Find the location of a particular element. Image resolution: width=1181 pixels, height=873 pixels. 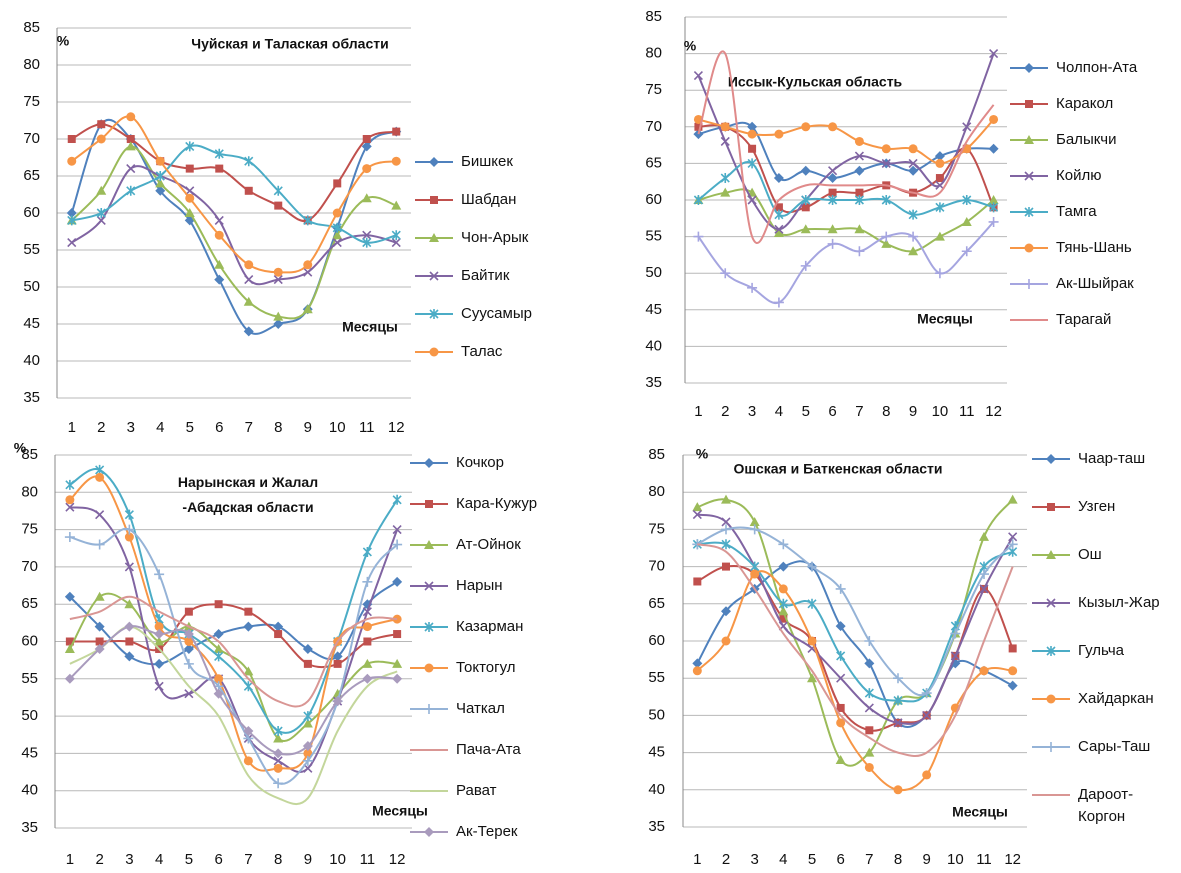

x-tick-label: 10 is located at coordinates (337, 859).